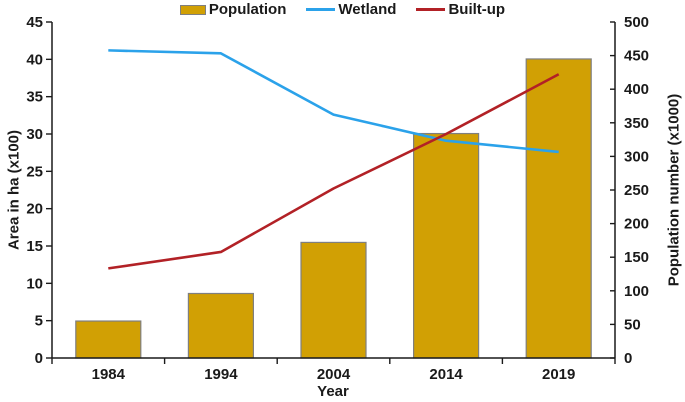 The image size is (685, 402). I want to click on right-axis-ticks: 0 50 100 150 200 250 300 350 400 450 500, so click(629, 190).